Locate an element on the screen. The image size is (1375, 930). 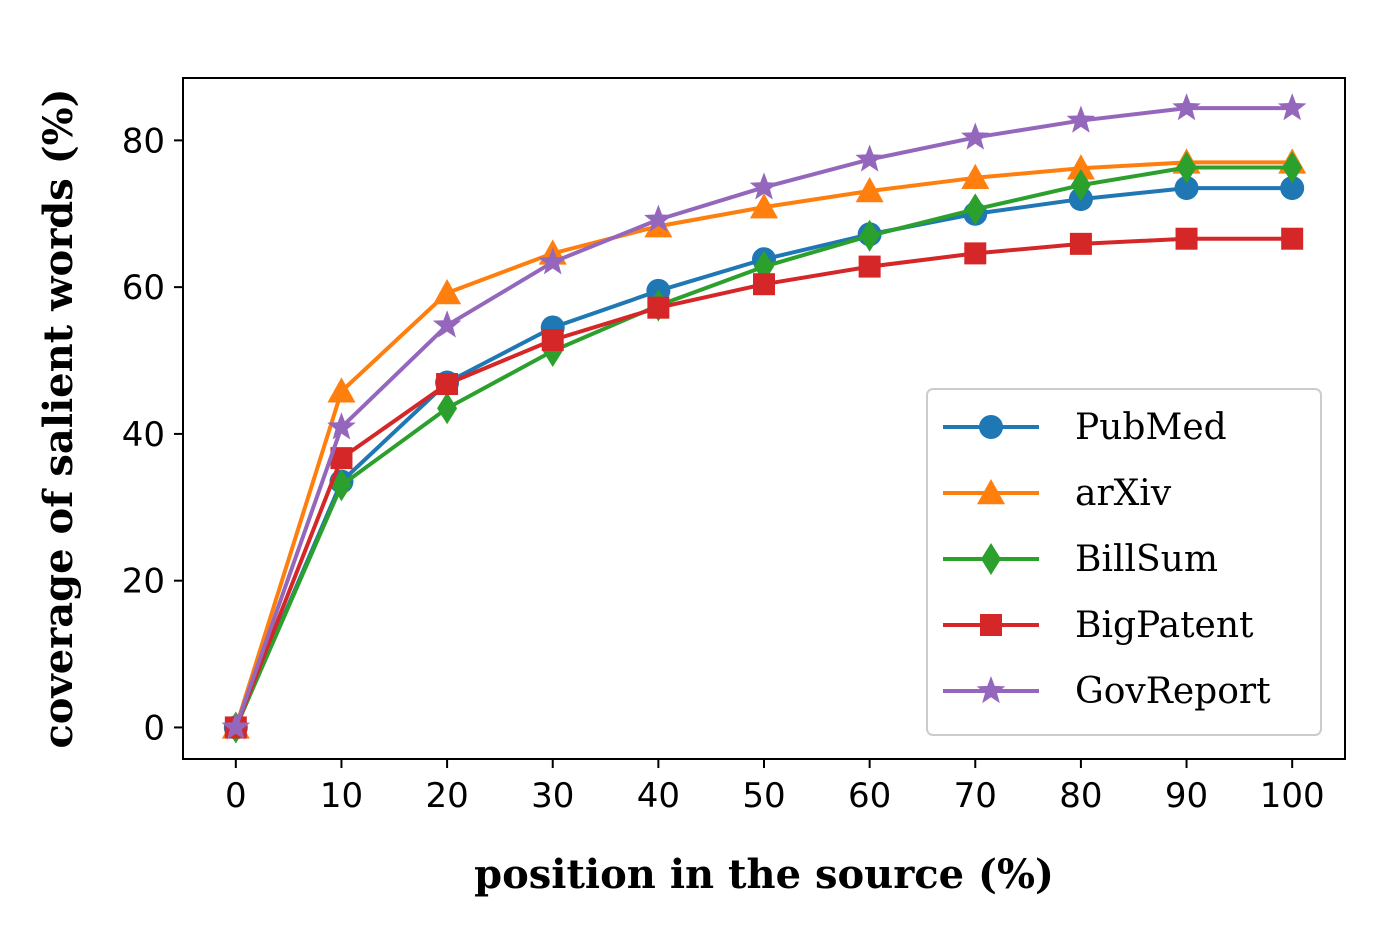
legend-label-govreport: GovReport is located at coordinates (1173, 691).